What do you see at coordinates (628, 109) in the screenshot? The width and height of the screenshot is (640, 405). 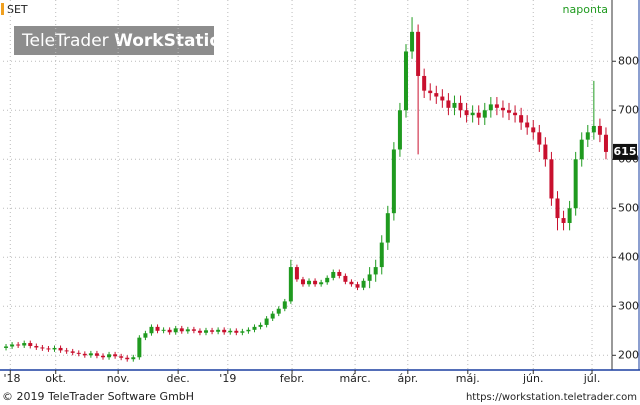 I see `y-tick-label: 700` at bounding box center [628, 109].